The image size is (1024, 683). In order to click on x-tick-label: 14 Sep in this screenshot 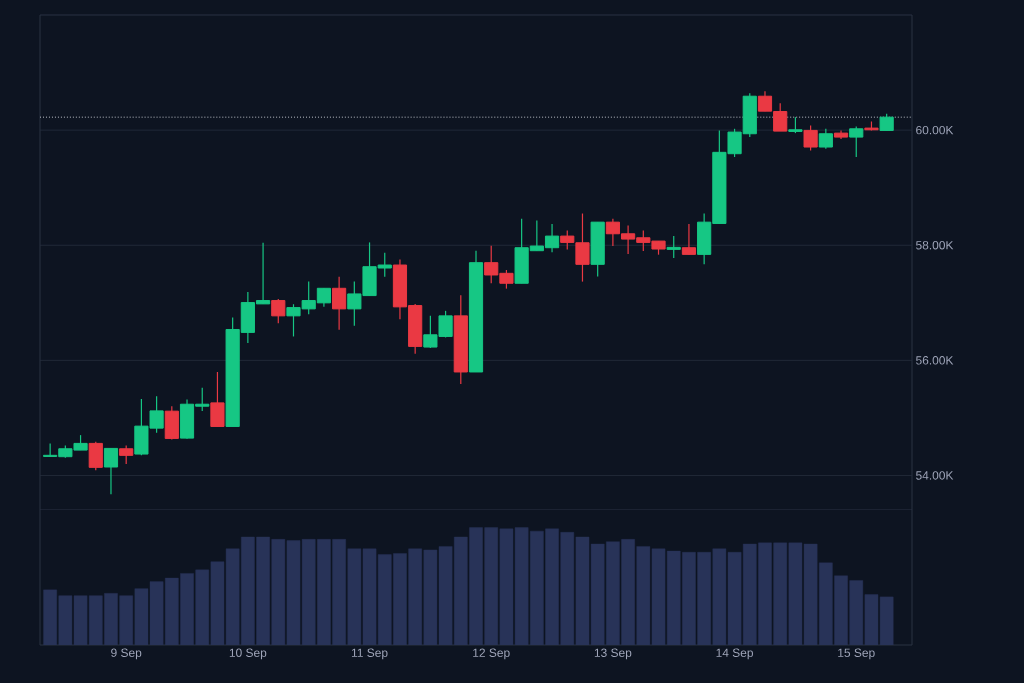, I will do `click(734, 654)`.